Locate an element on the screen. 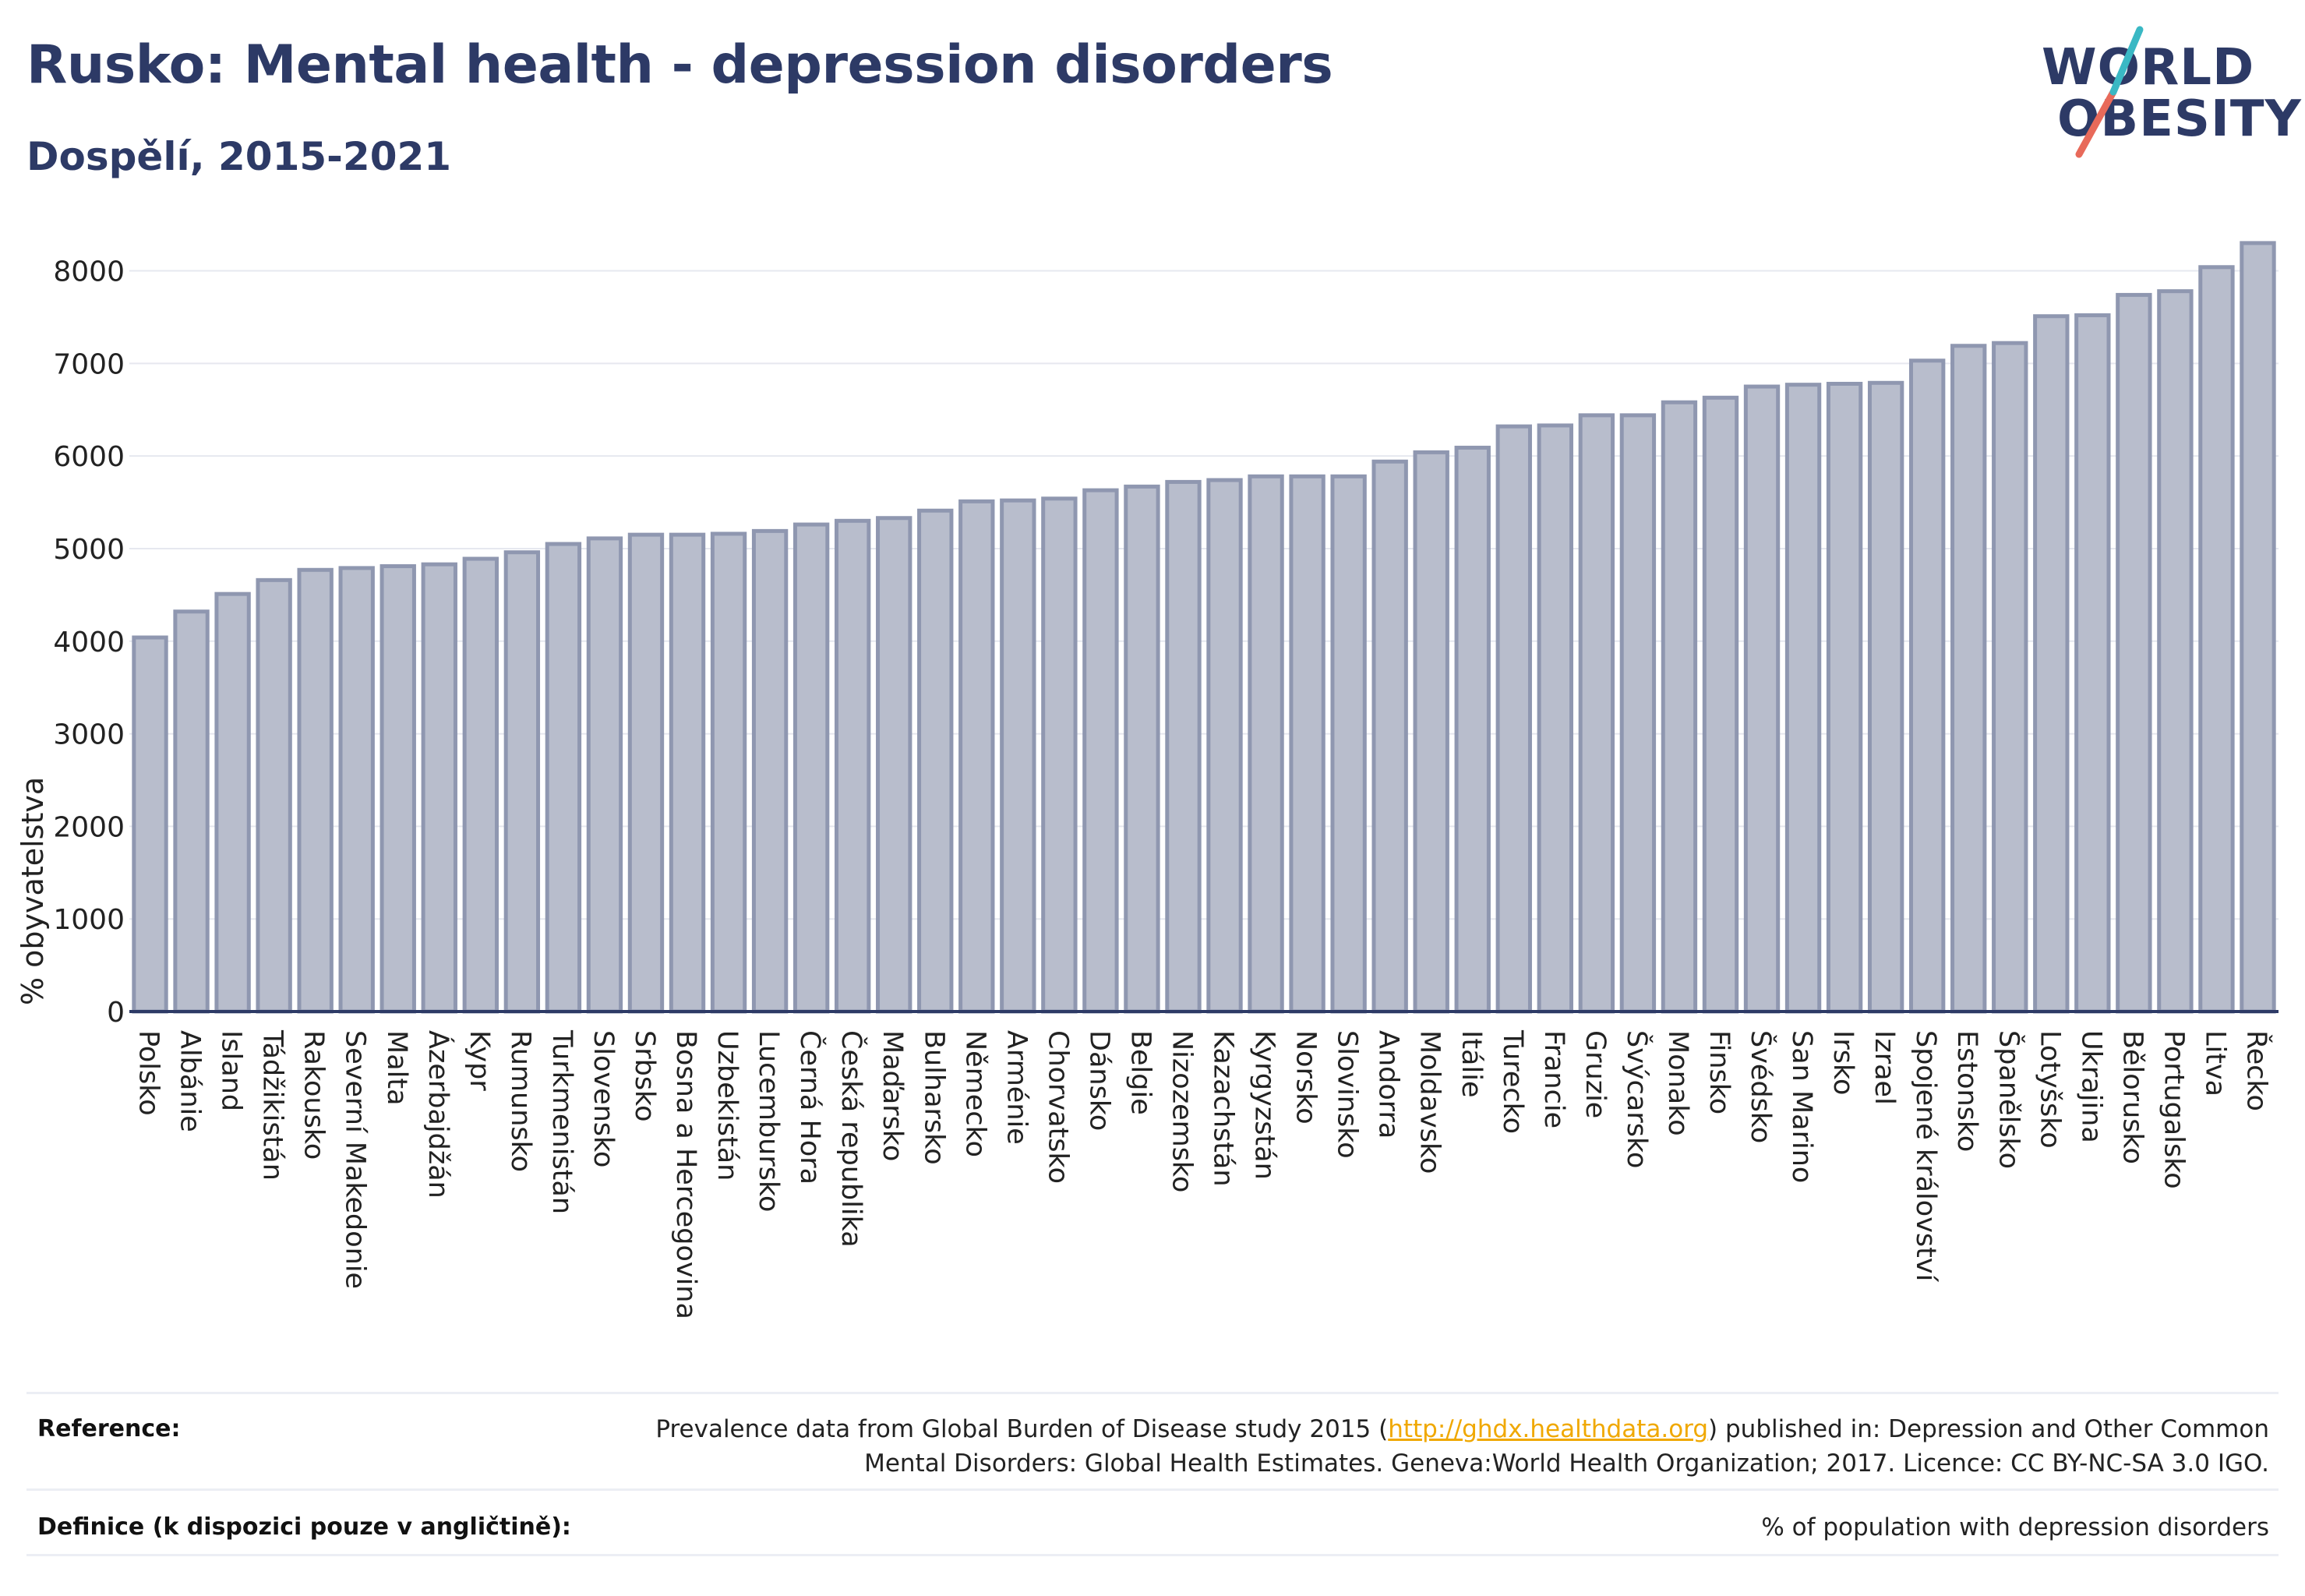 The image size is (2305, 1596). y-tick-label: 1000 is located at coordinates (89, 920).